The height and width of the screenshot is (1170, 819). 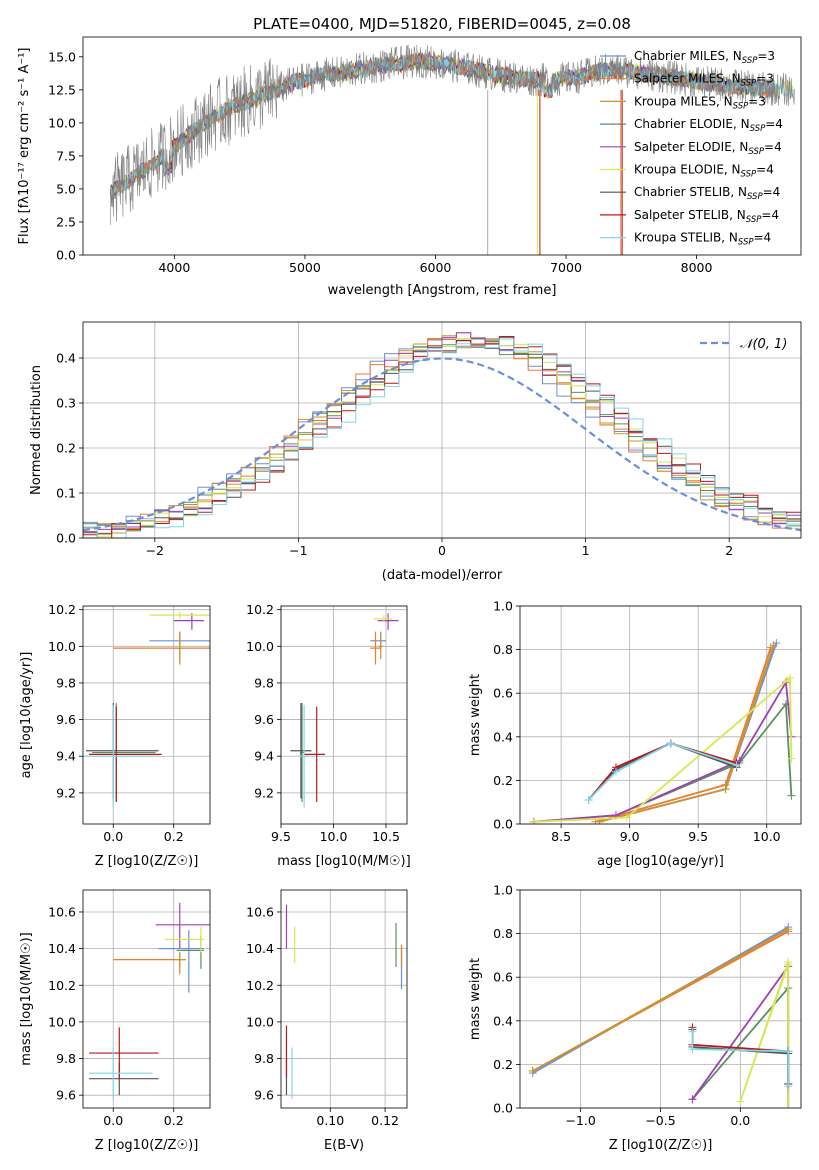 I want to click on tick-label-x: 5000, so click(x=305, y=267).